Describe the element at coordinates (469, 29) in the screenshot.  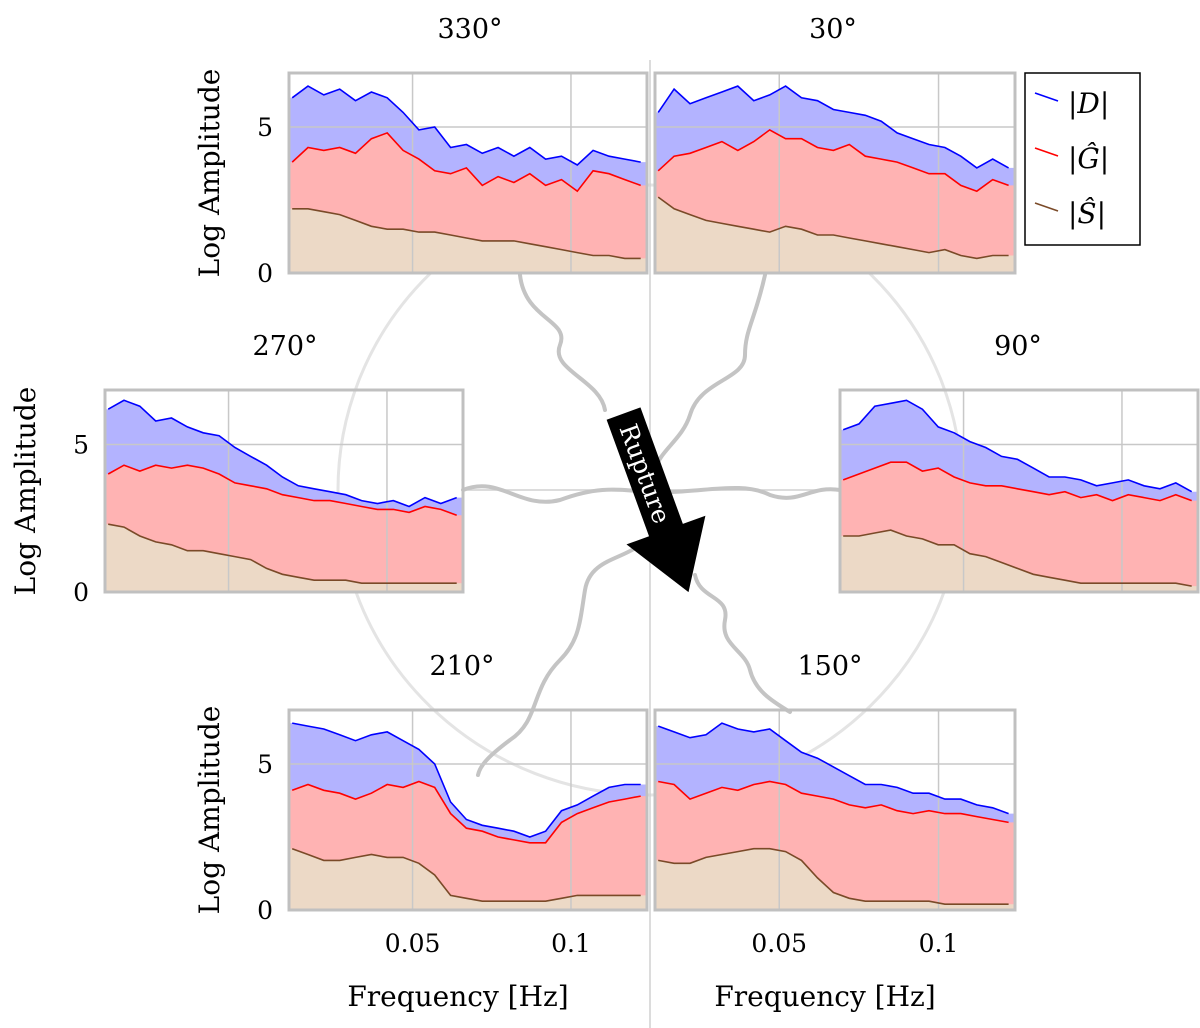
I see `panel-title: 330°` at that location.